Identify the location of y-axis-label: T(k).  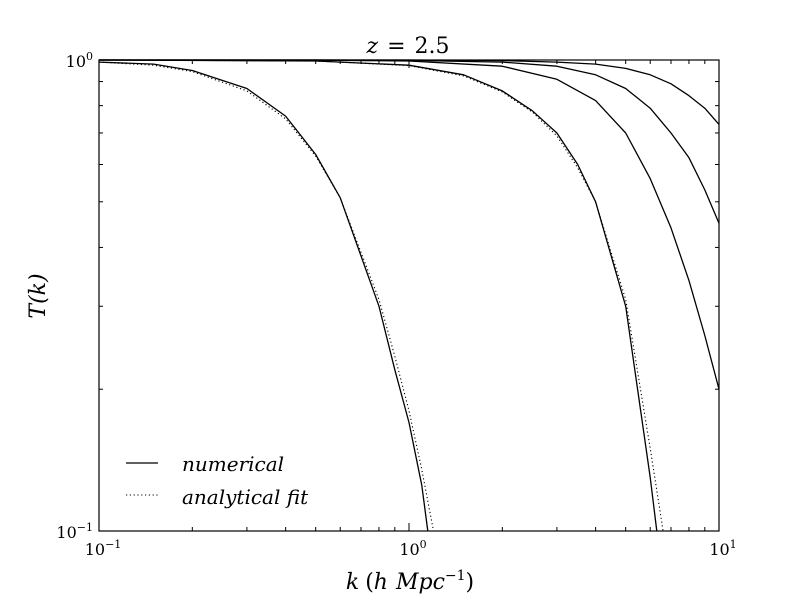
(38, 295).